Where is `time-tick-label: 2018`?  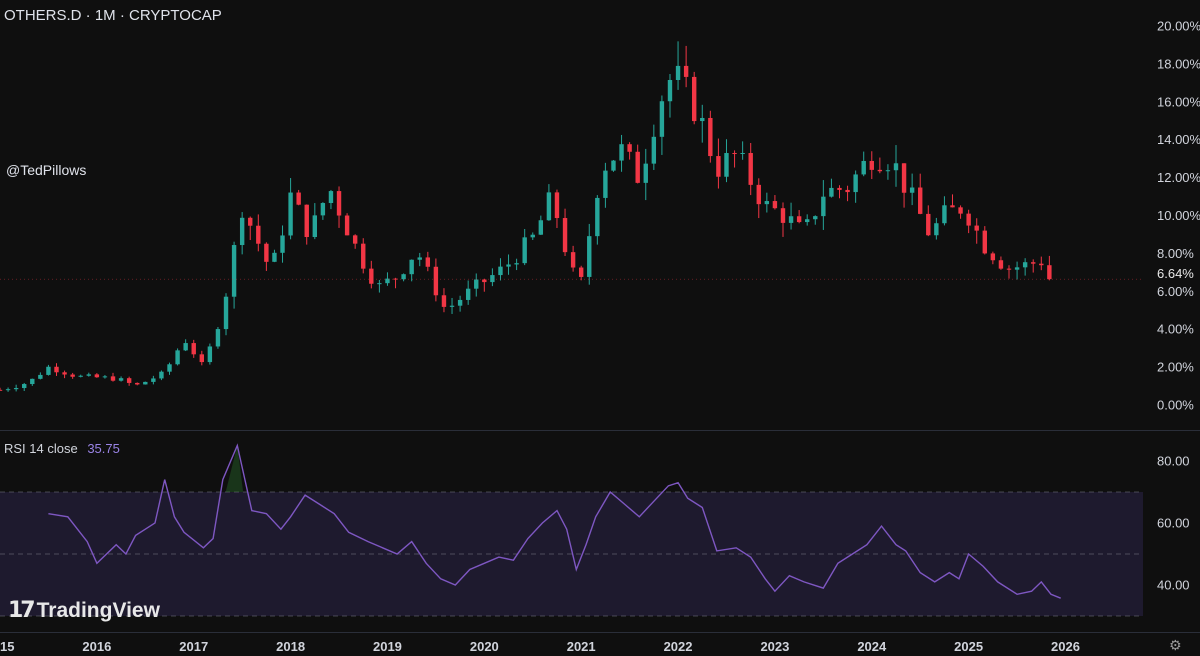
time-tick-label: 2018 is located at coordinates (290, 646).